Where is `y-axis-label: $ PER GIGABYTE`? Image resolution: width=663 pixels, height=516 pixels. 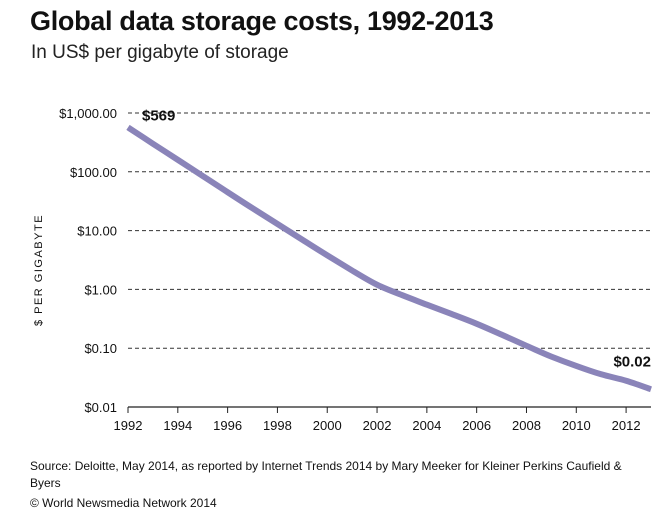 y-axis-label: $ PER GIGABYTE is located at coordinates (39, 270).